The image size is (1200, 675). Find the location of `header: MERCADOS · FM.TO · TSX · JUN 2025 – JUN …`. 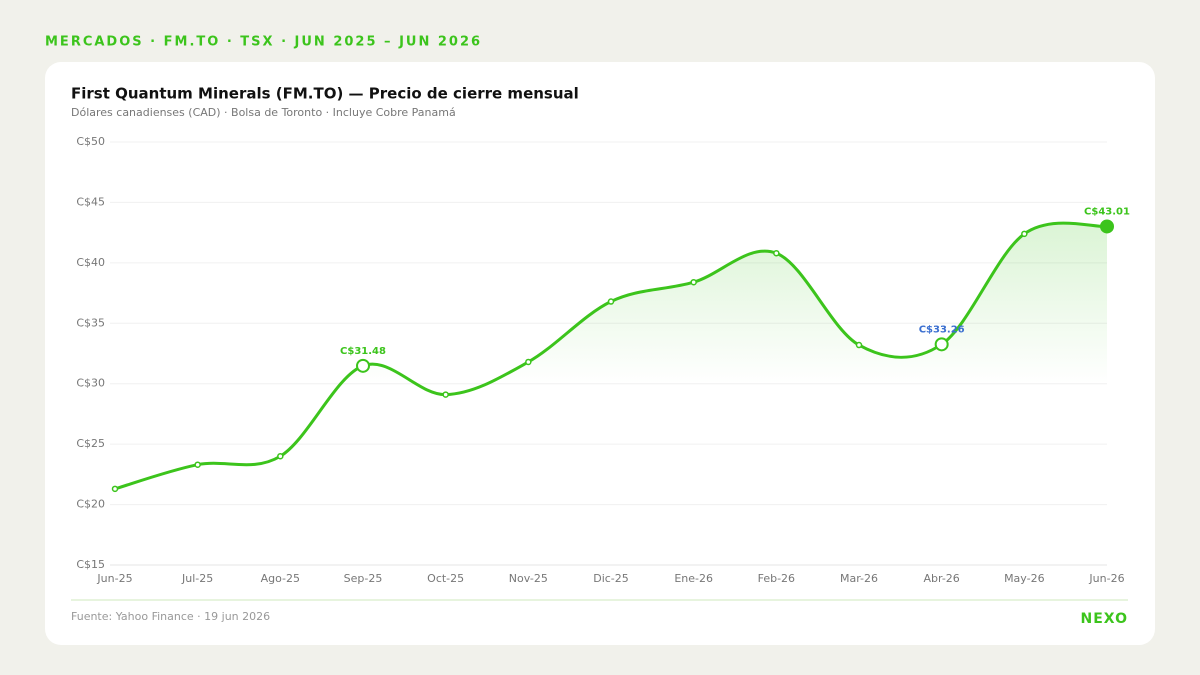

header: MERCADOS · FM.TO · TSX · JUN 2025 – JUN … is located at coordinates (263, 42).